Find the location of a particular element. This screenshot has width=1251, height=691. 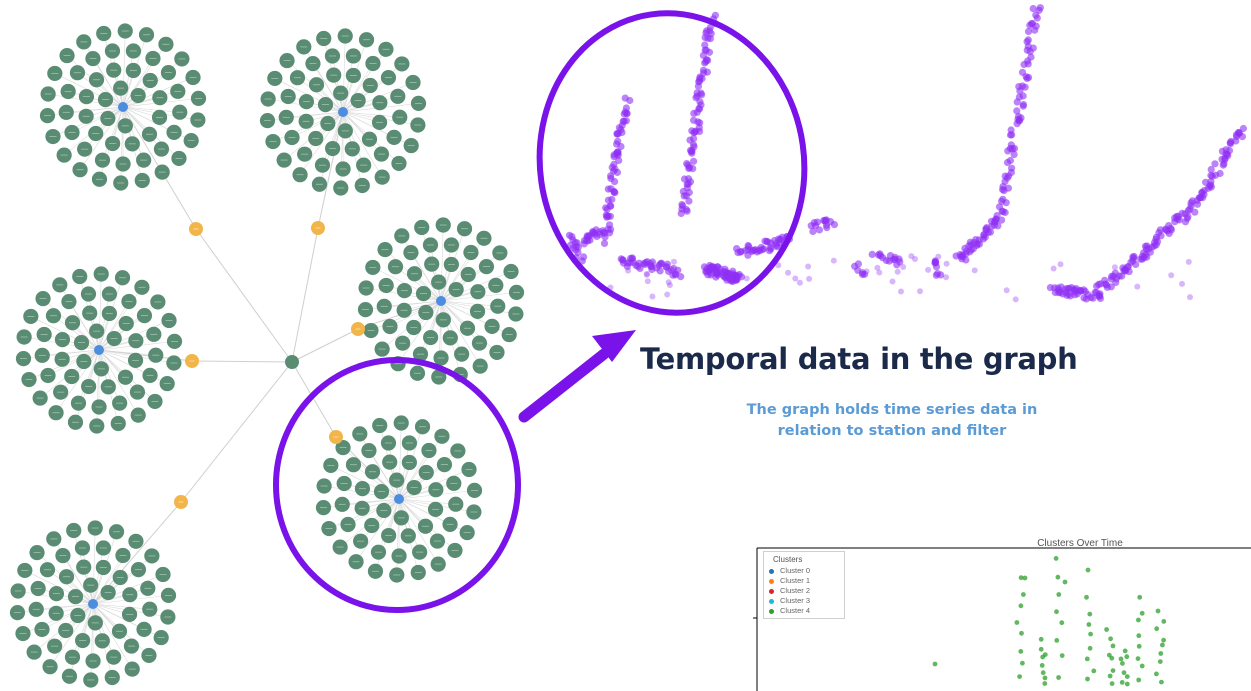

legend-label: Cluster 3 is located at coordinates (795, 600).